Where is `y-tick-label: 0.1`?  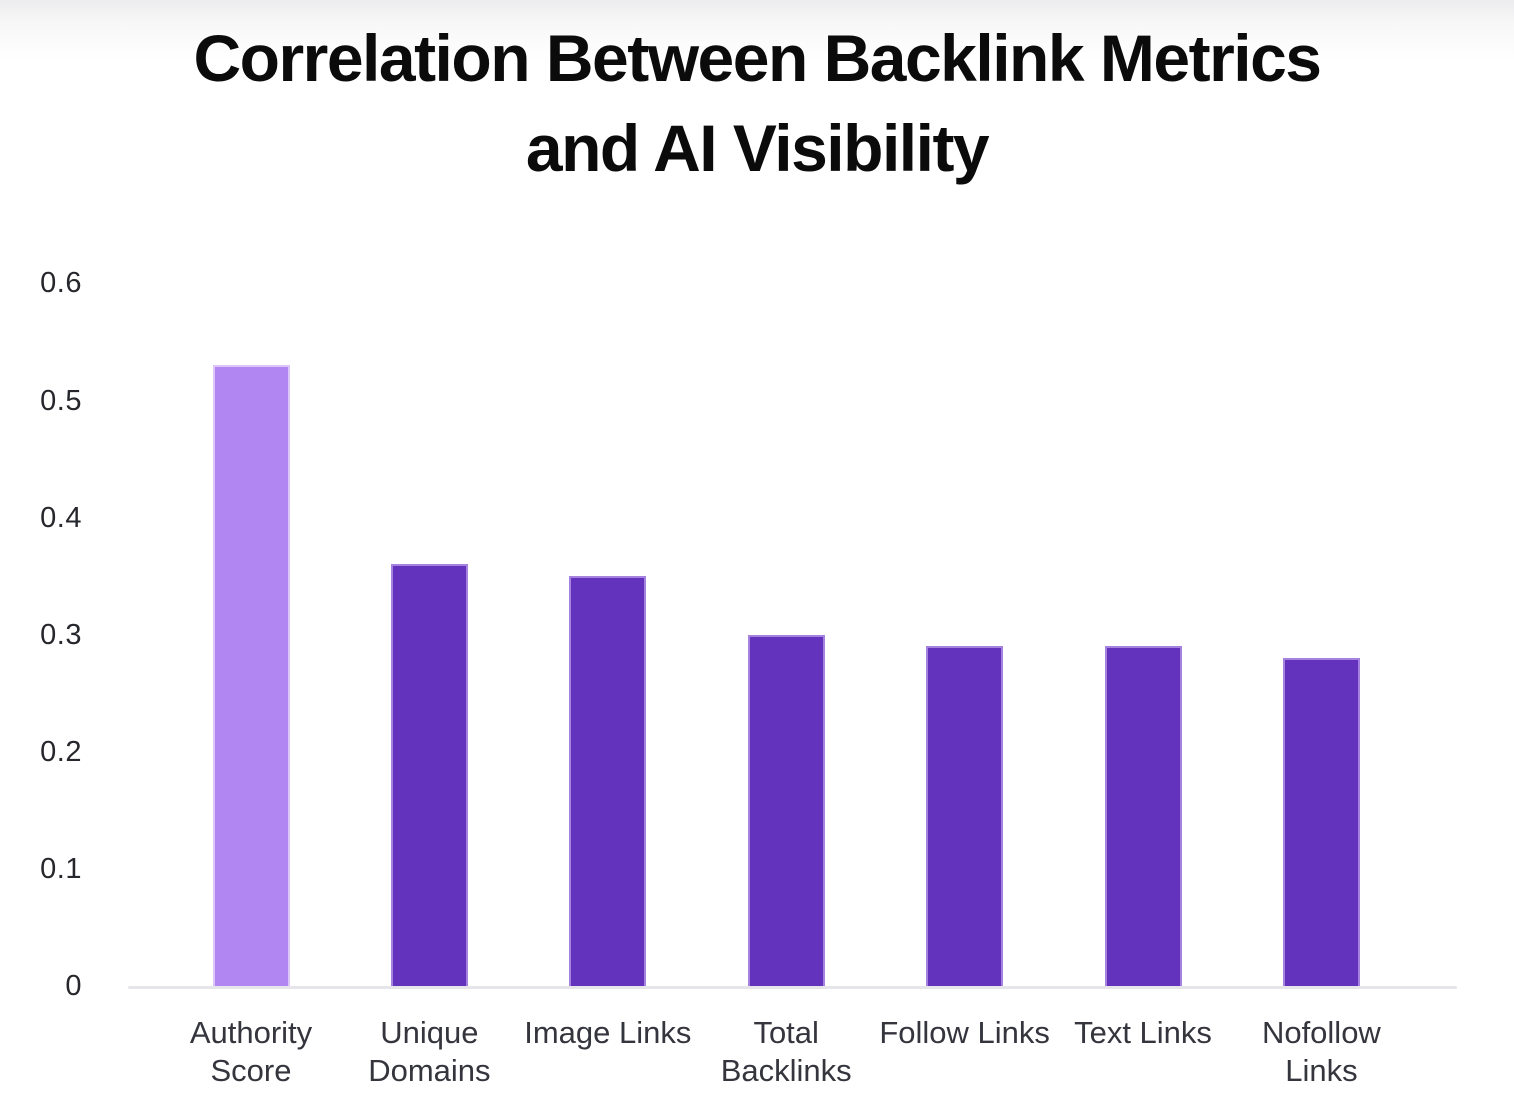
y-tick-label: 0.1 is located at coordinates (61, 868).